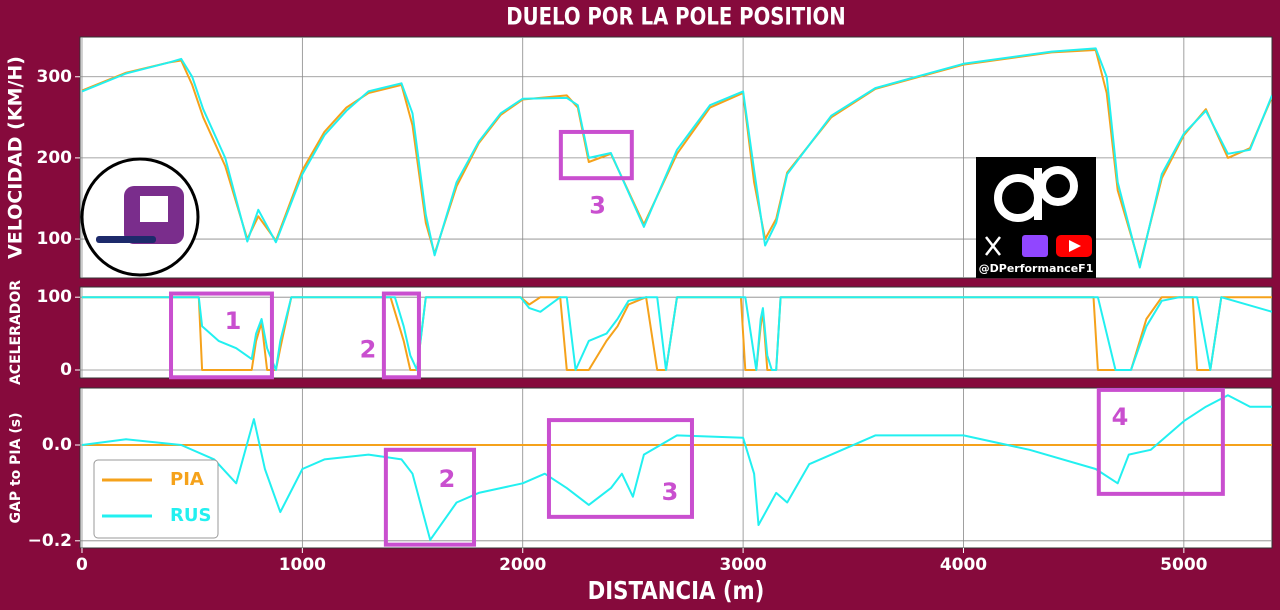  Describe the element at coordinates (50, 541) in the screenshot. I see `y-tick-label: −0.2` at that location.